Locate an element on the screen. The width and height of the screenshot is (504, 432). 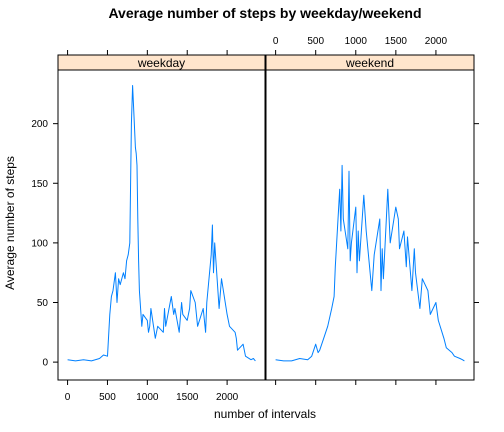
strip-label-weekday: weekday is located at coordinates (161, 63).